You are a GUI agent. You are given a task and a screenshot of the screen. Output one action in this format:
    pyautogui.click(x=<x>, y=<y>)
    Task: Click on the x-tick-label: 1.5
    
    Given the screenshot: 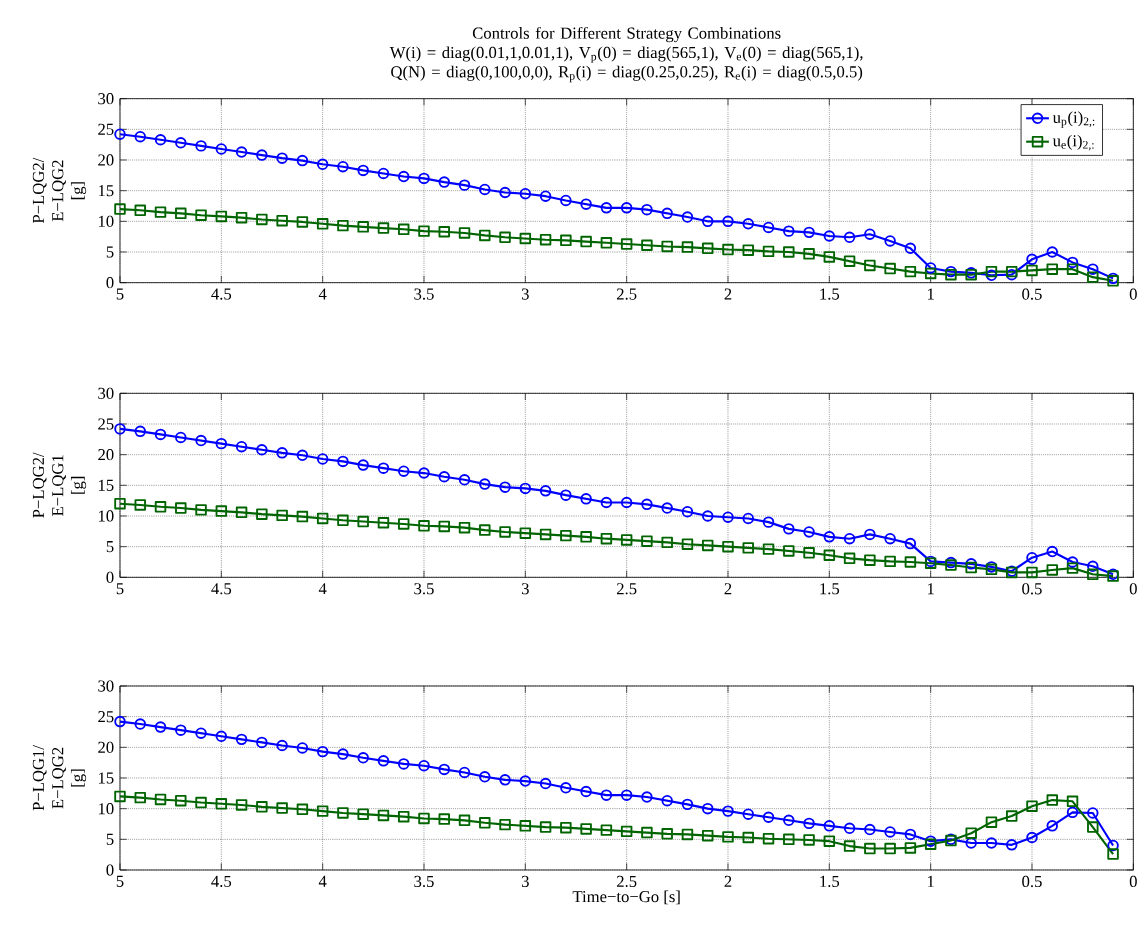 What is the action you would take?
    pyautogui.click(x=830, y=881)
    